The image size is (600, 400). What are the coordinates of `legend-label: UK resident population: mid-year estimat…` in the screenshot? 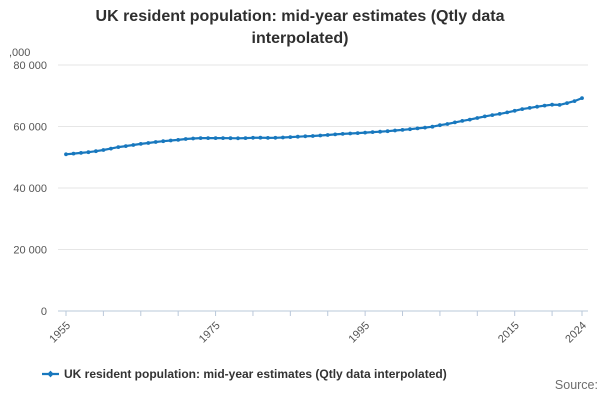 It's located at (255, 374).